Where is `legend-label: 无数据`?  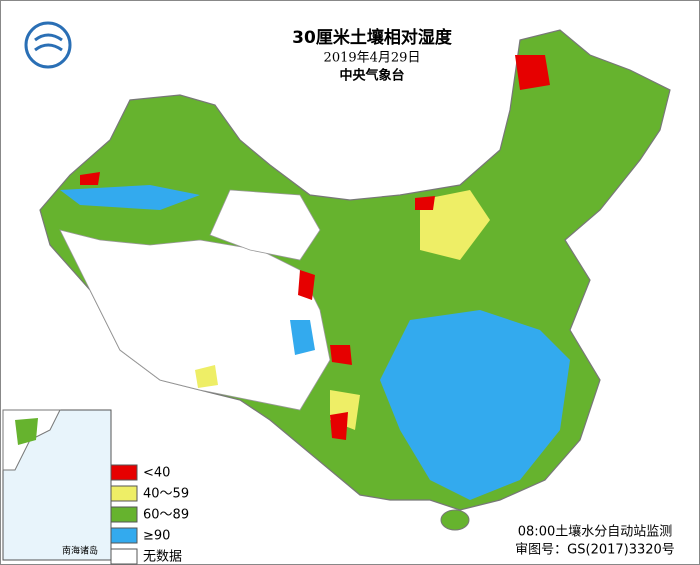 legend-label: 无数据 is located at coordinates (162, 557).